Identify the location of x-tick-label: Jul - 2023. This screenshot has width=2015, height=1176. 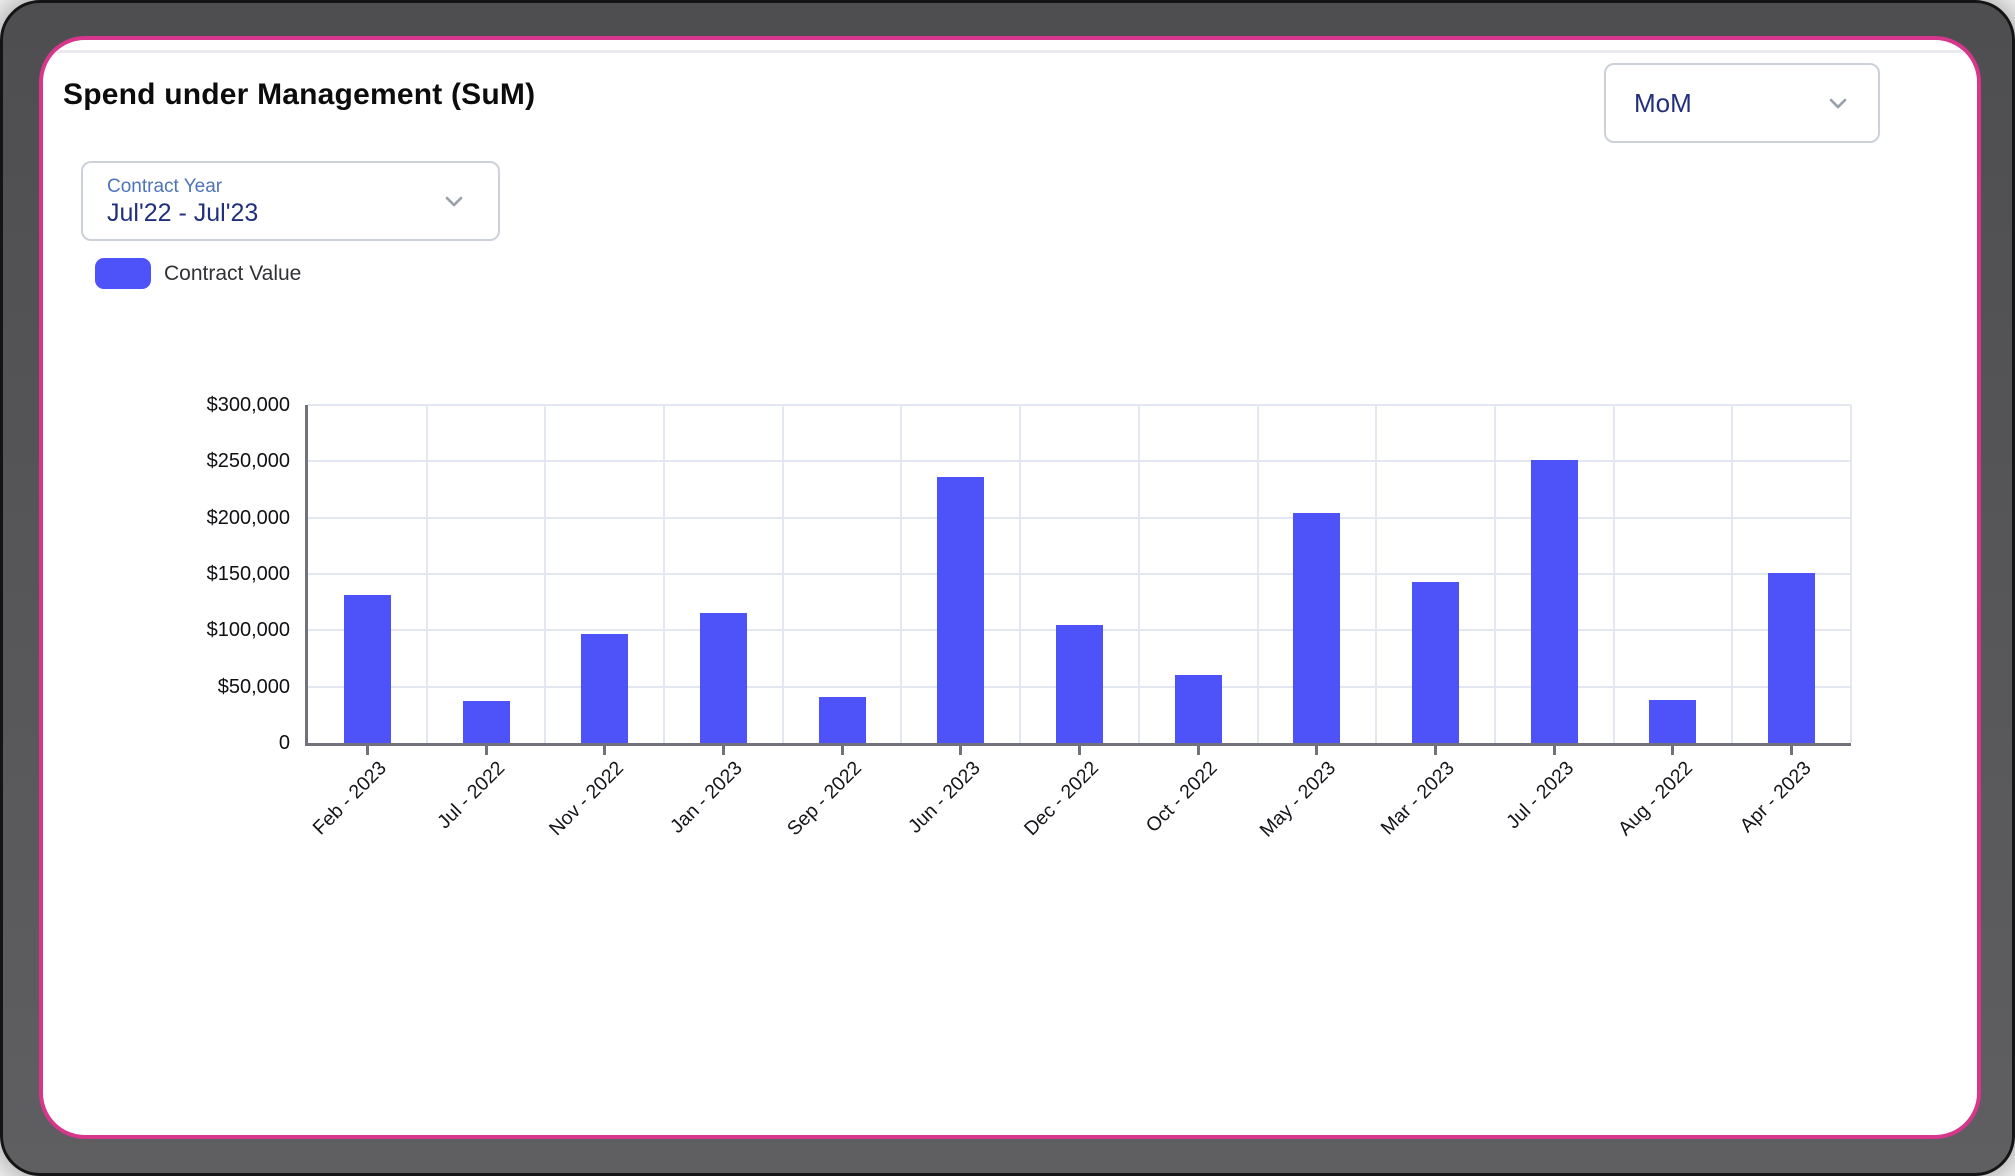
(1539, 795).